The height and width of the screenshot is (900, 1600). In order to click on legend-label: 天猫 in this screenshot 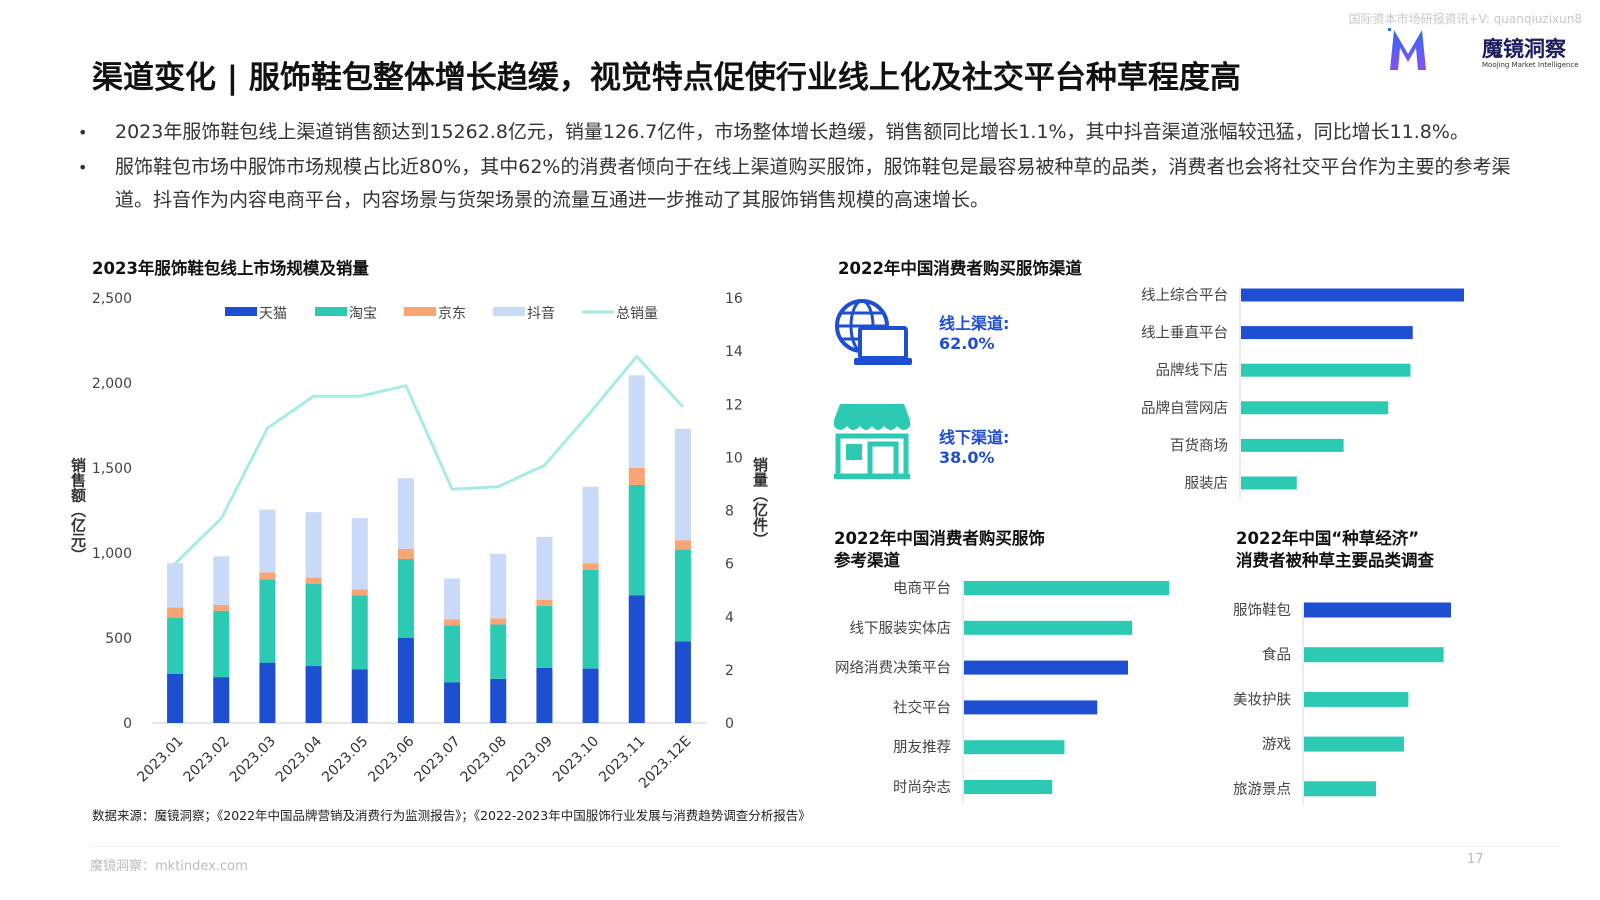, I will do `click(273, 314)`.